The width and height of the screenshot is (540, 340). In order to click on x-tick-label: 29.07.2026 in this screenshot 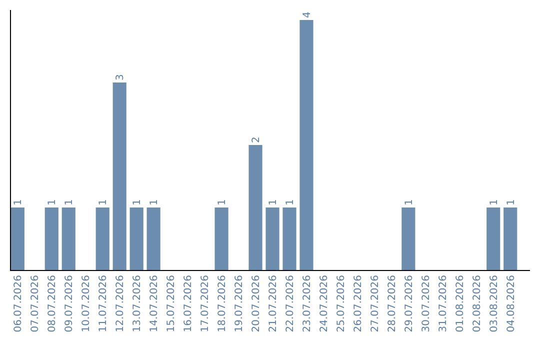, I will do `click(409, 303)`.